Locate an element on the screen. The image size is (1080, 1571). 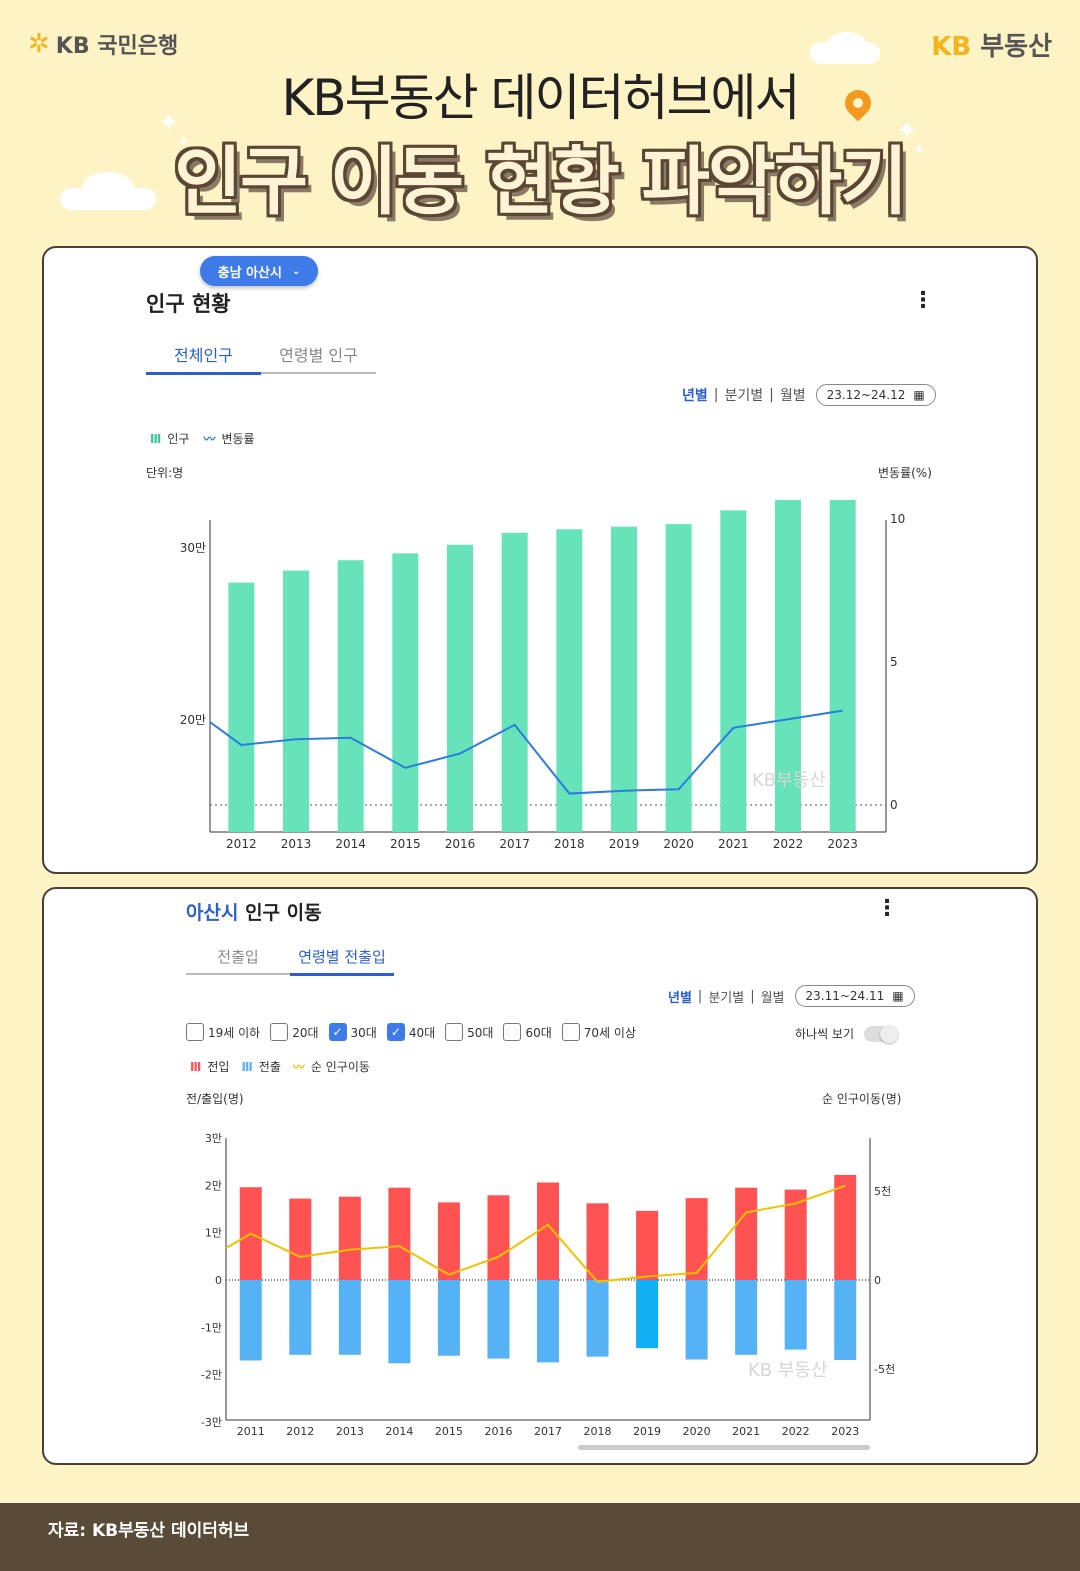
population-legend: Ⅲ 인구 〰 변동률 is located at coordinates (202, 438).